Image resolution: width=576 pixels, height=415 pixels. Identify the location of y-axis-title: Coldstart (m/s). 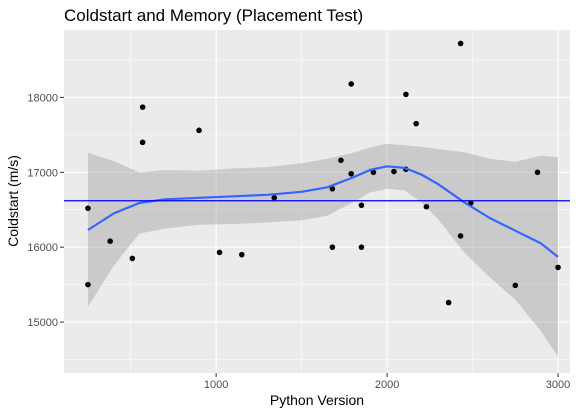
(13, 201).